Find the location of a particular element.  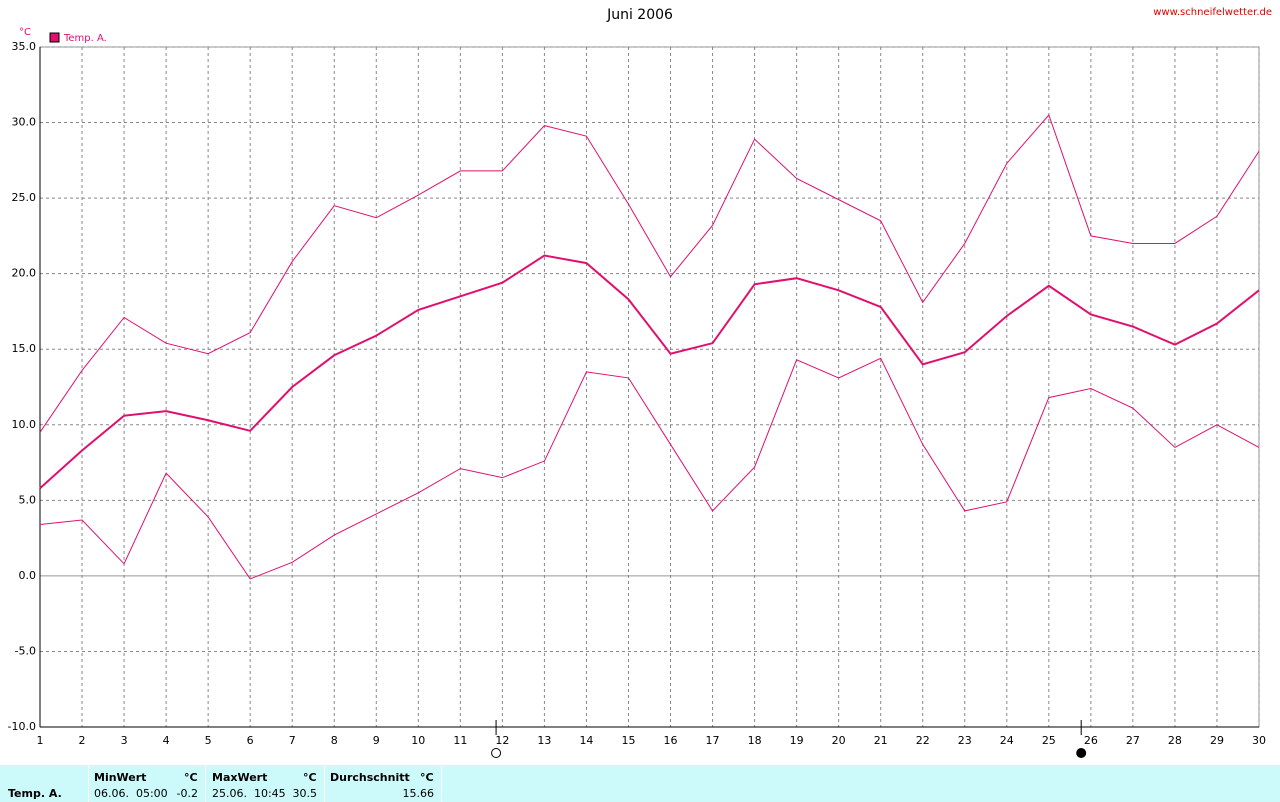

y-tick-label: 5.0 is located at coordinates (28, 499).